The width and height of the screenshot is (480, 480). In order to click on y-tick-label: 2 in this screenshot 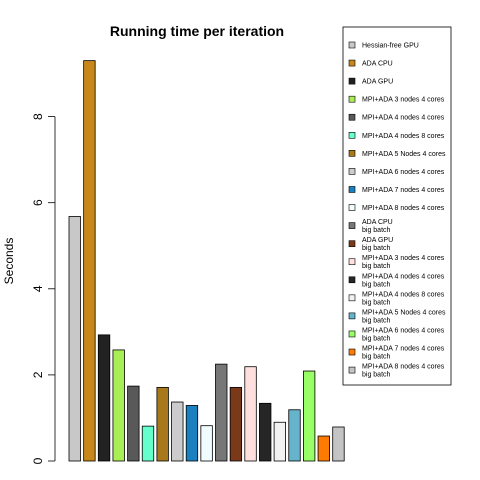, I will do `click(38, 374)`.